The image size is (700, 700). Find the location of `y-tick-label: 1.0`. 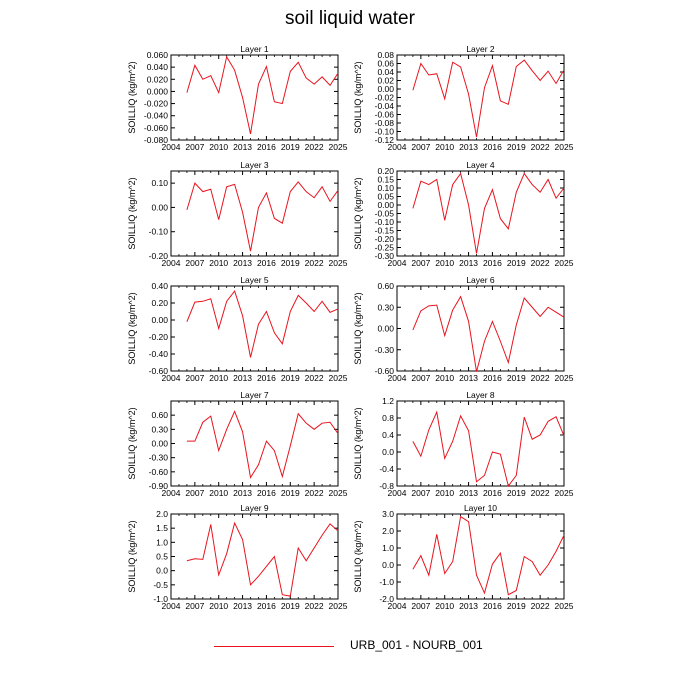

y-tick-label: 1.0 is located at coordinates (162, 542).